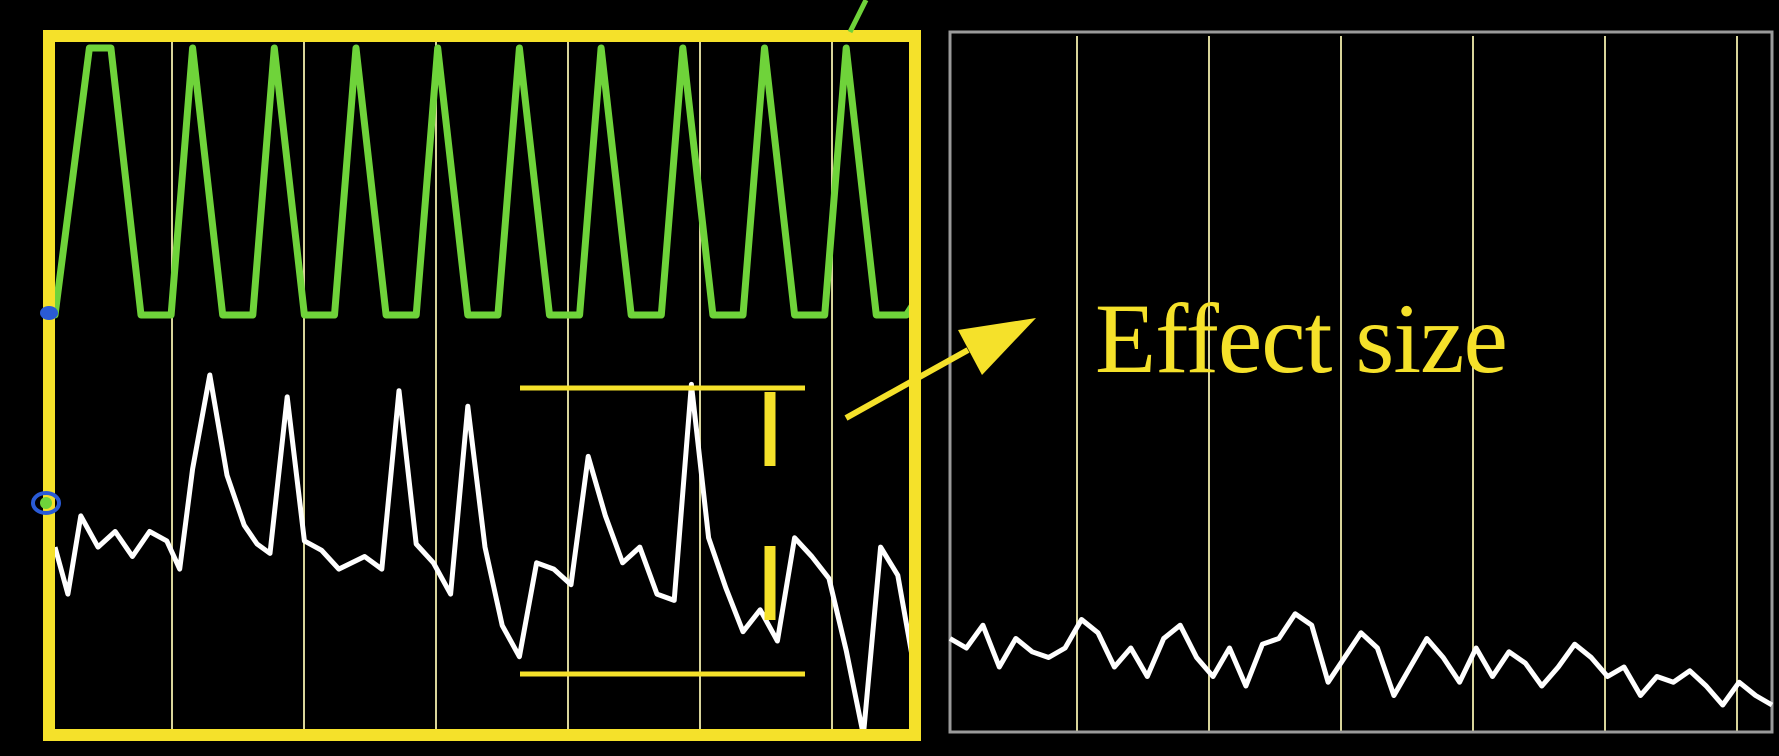 The width and height of the screenshot is (1779, 756). I want to click on effect-size-label: Effect size, so click(1301, 338).